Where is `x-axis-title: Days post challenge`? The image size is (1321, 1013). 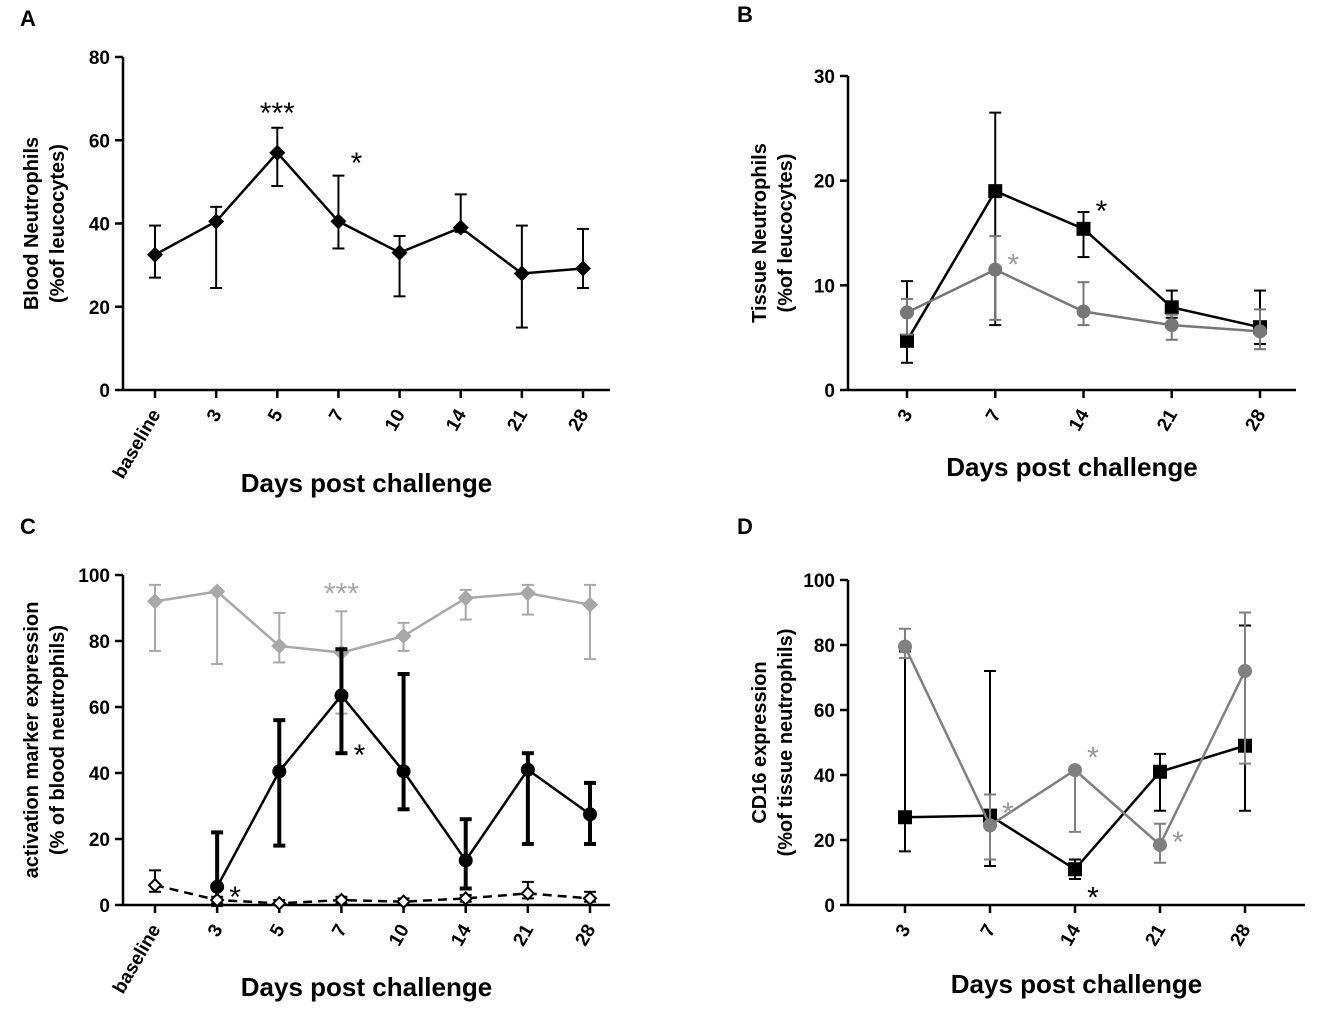
x-axis-title: Days post challenge is located at coordinates (366, 987).